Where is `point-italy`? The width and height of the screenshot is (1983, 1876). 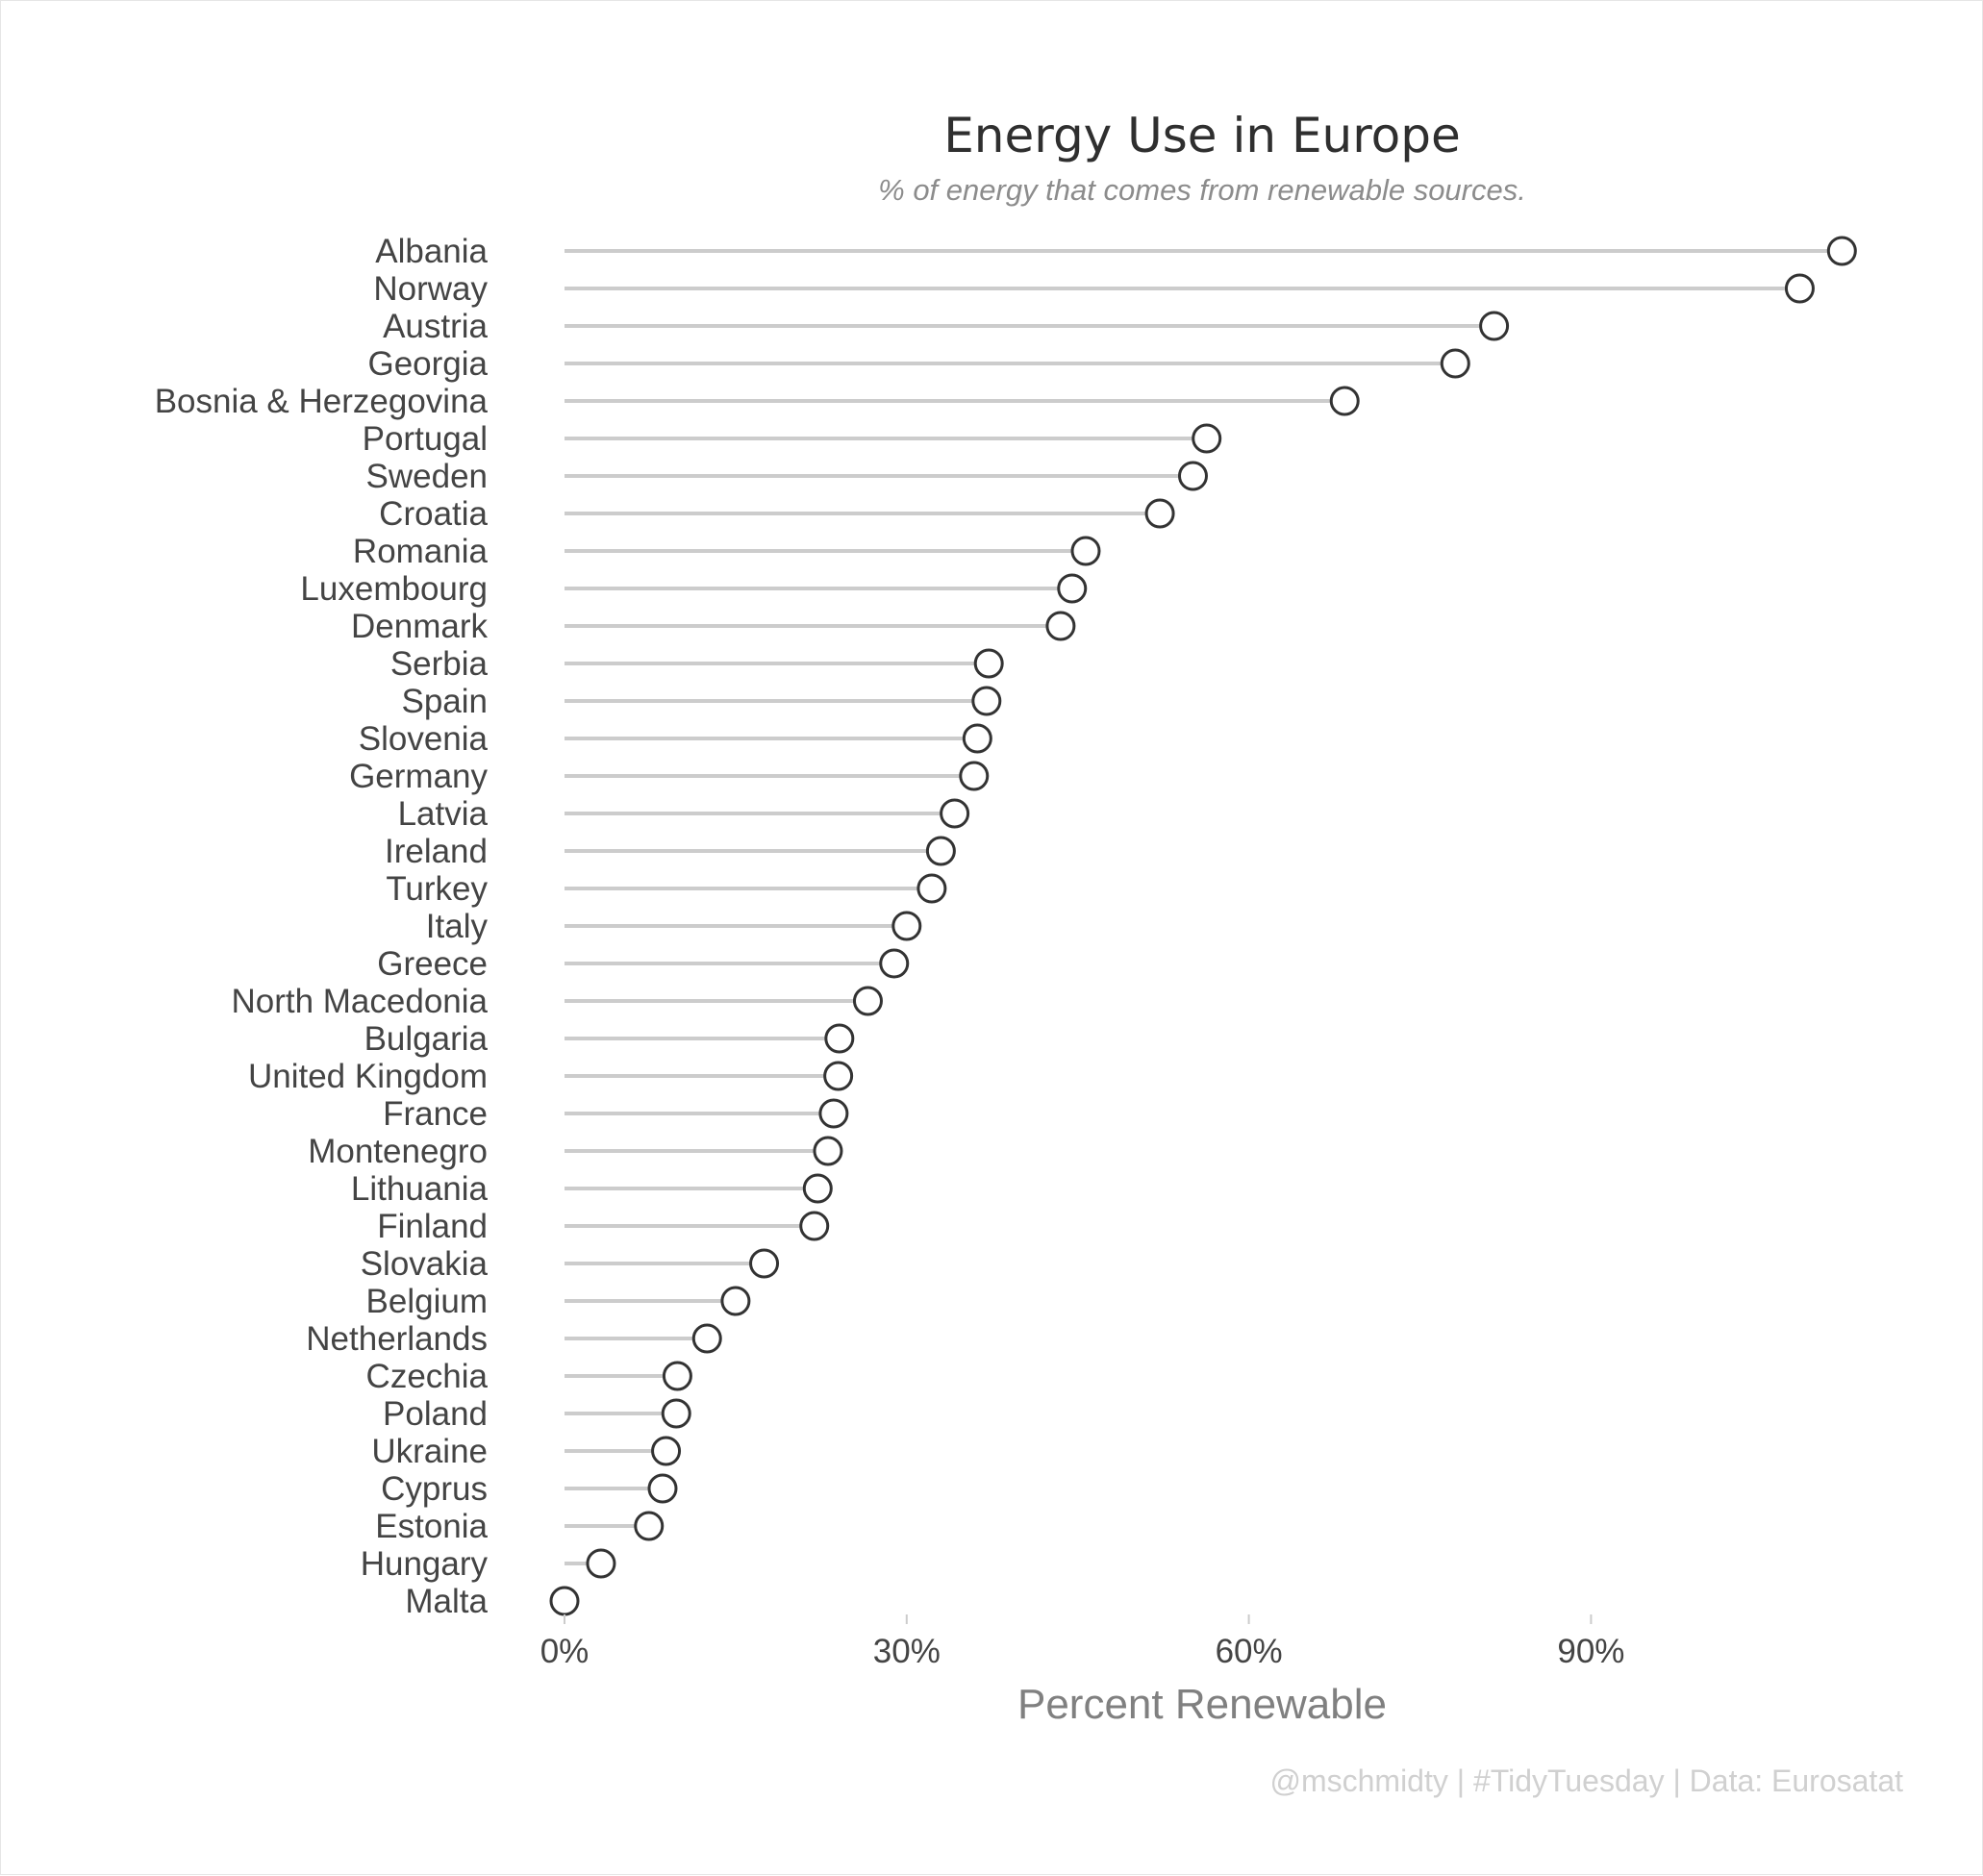 point-italy is located at coordinates (906, 926).